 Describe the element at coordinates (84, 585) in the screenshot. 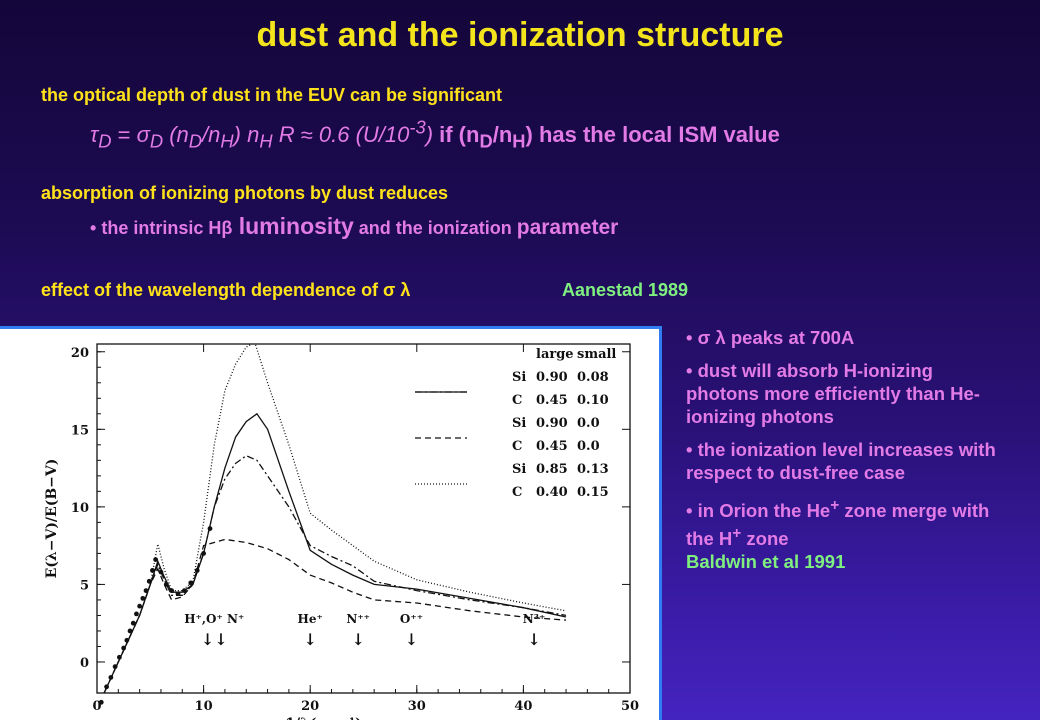

I see `y-tick-label: 5` at that location.